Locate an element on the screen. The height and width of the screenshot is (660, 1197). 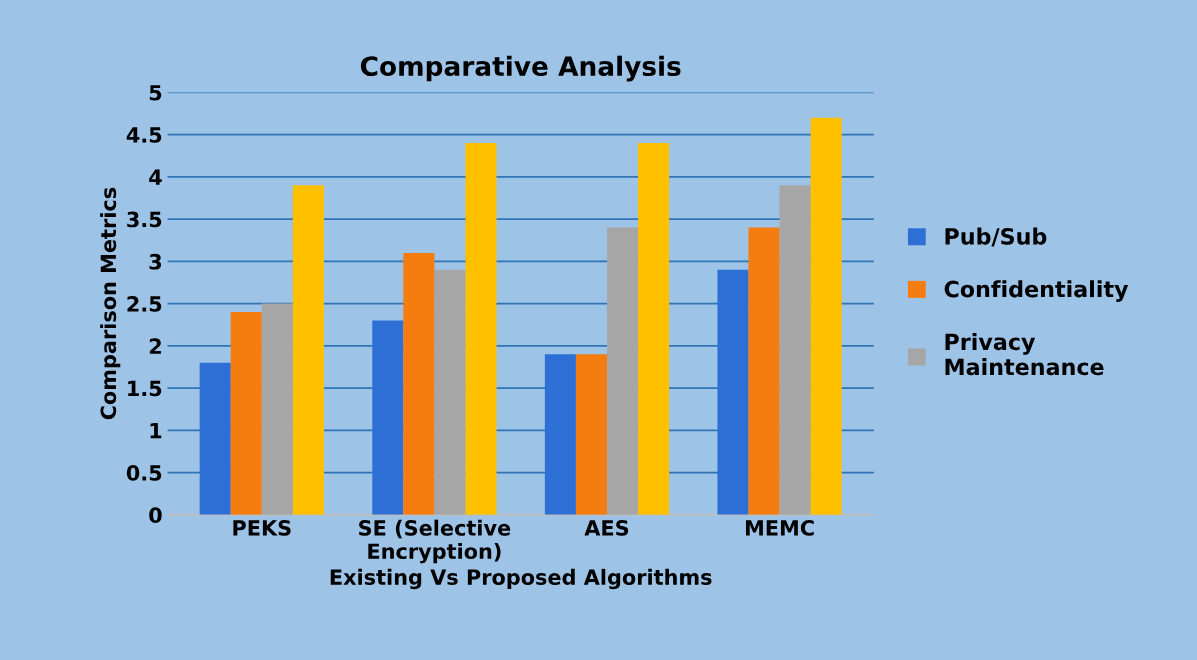
y-axis-title: Comparison Metrics is located at coordinates (110, 303).